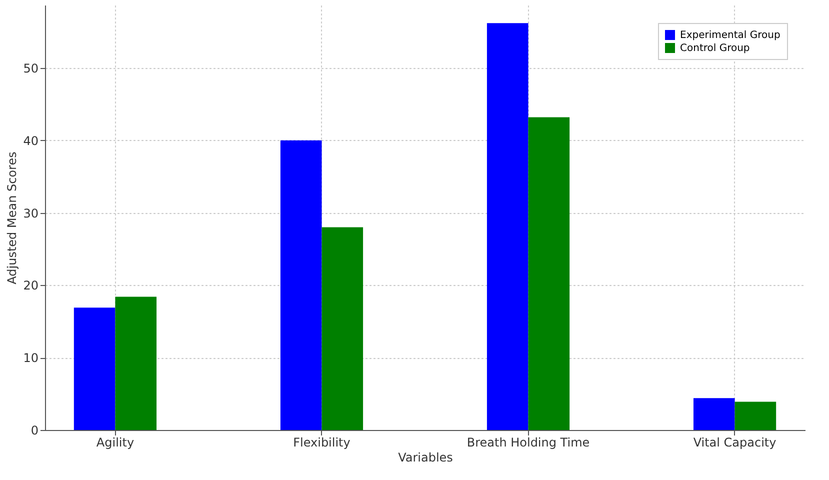 The image size is (829, 480). What do you see at coordinates (115, 443) in the screenshot?
I see `x-tick-label: Agility` at bounding box center [115, 443].